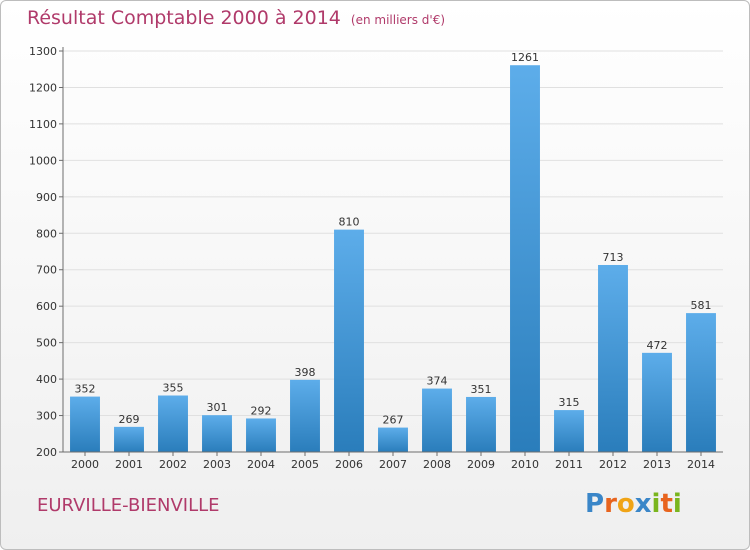 The width and height of the screenshot is (750, 550). Describe the element at coordinates (46, 197) in the screenshot. I see `y-tick-label: 900` at that location.